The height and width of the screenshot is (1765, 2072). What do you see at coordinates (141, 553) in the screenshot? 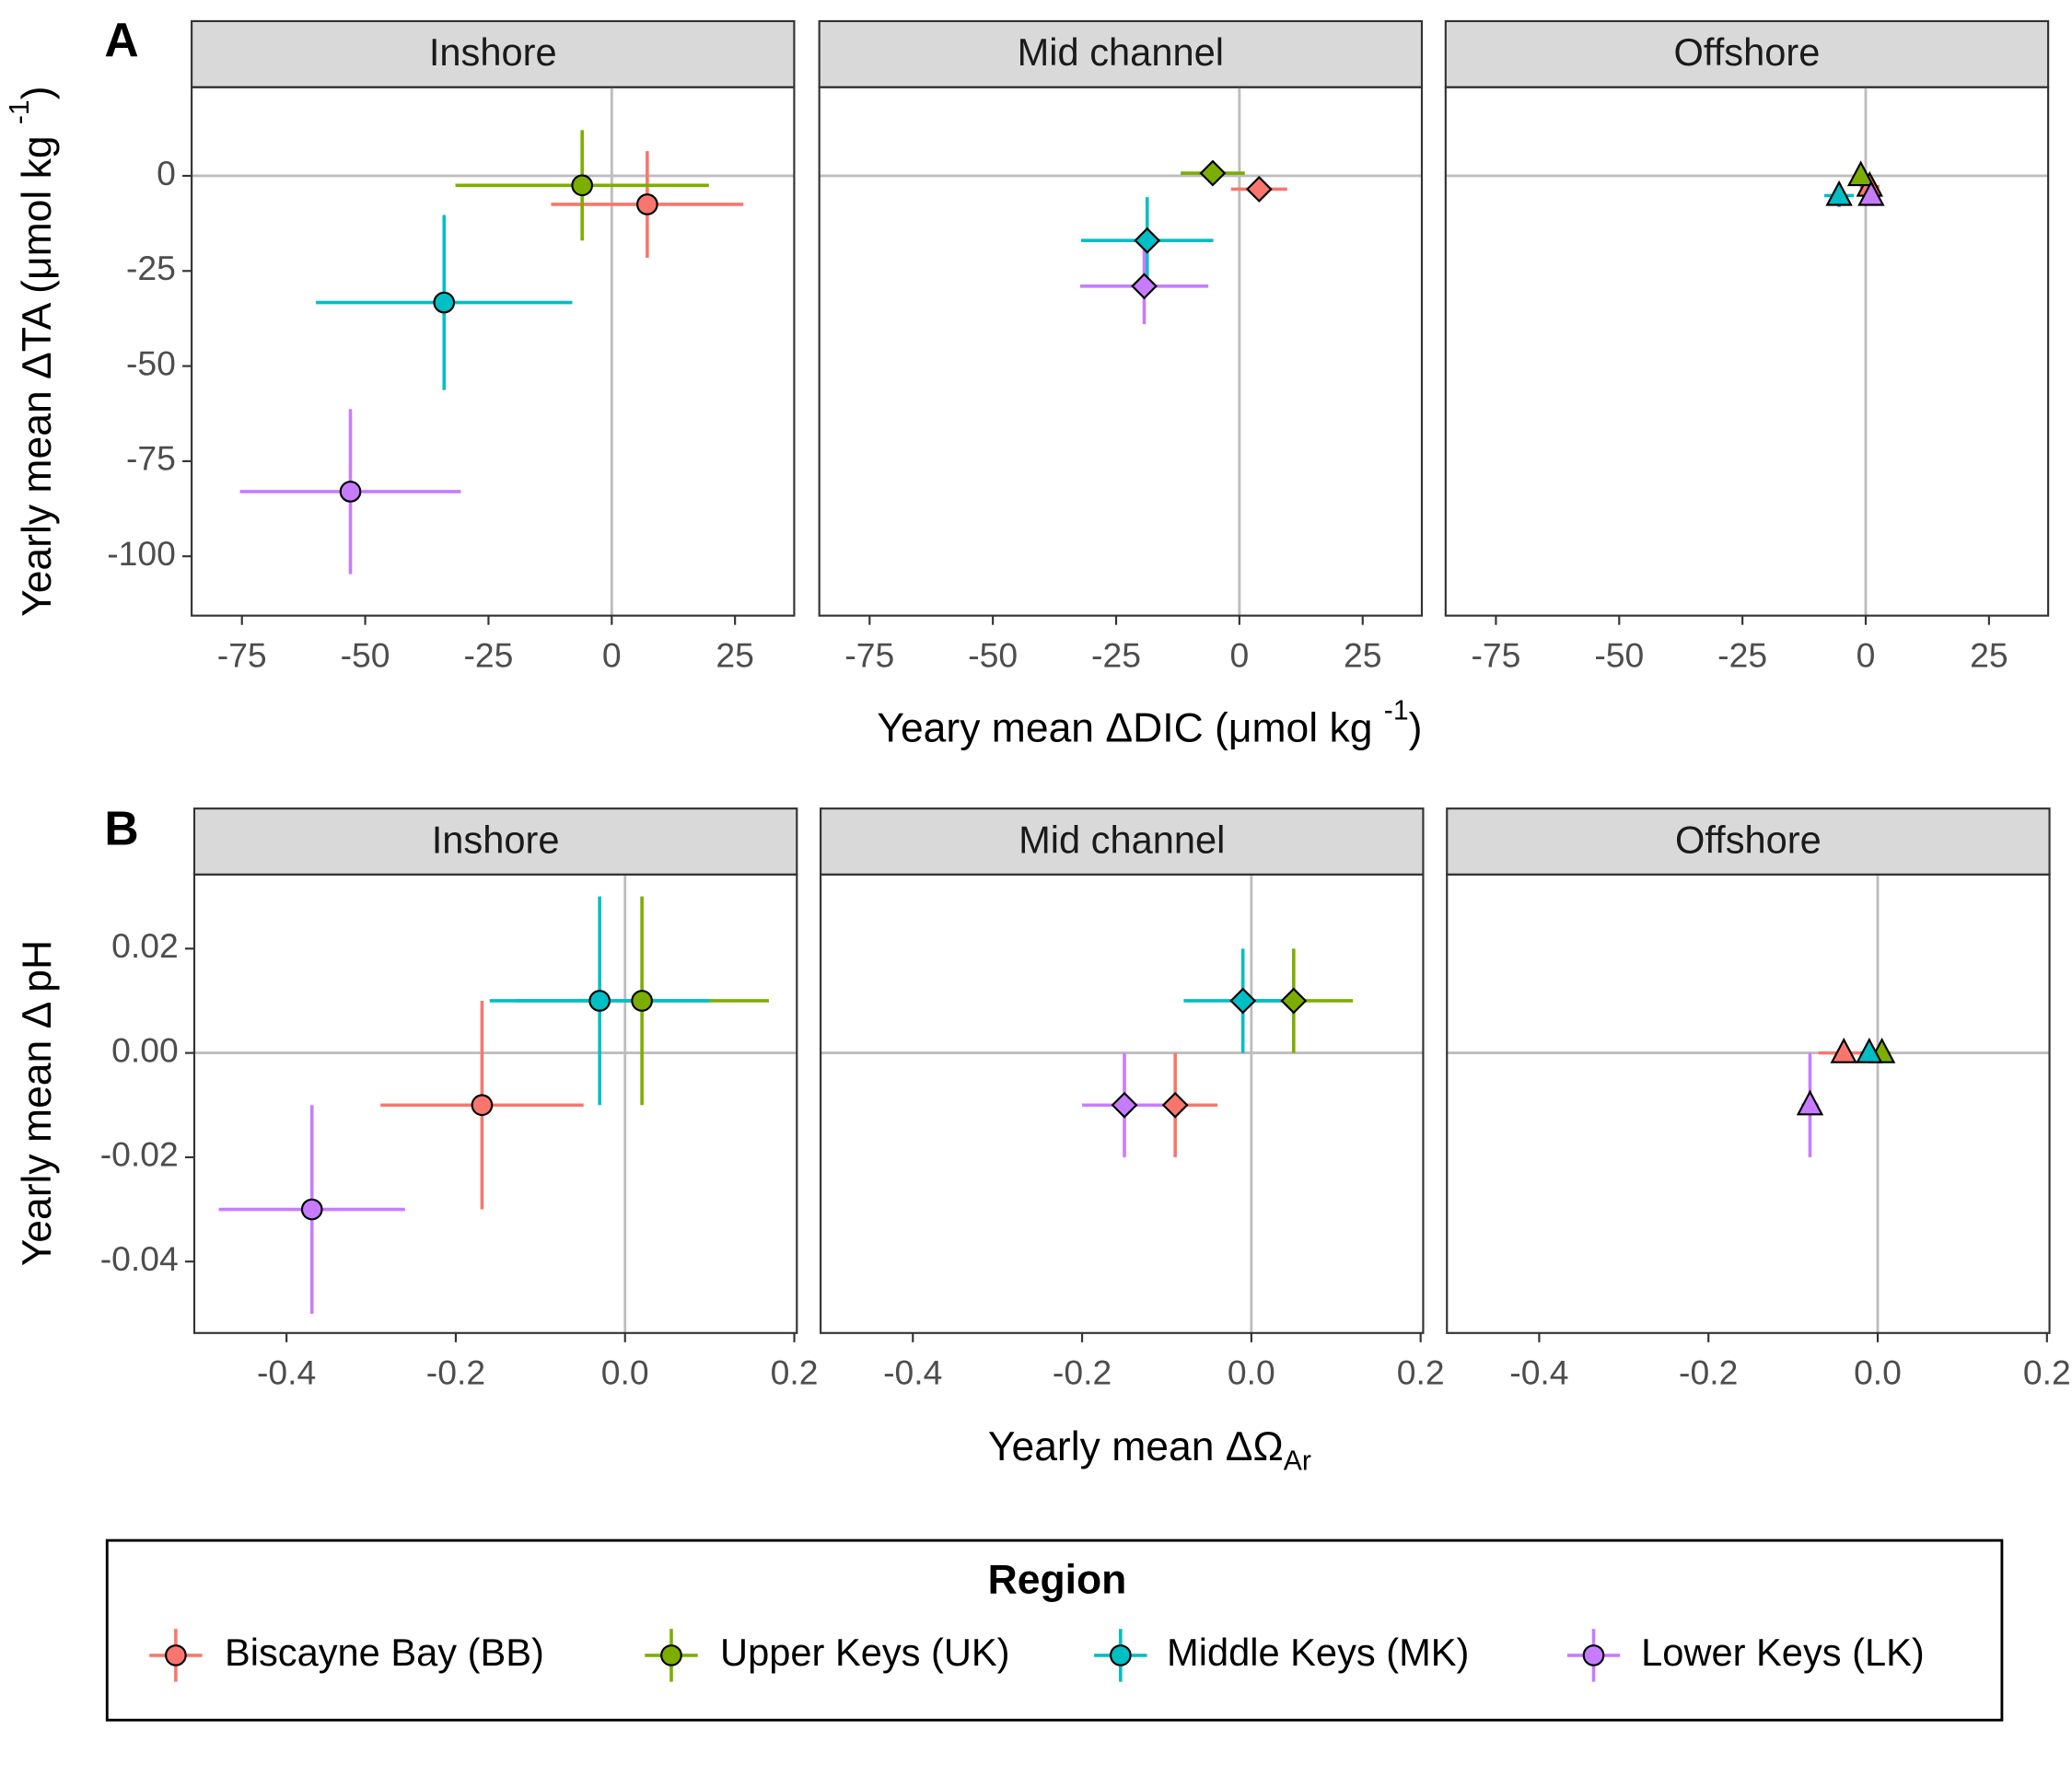
I see `y-tick-label: -100` at bounding box center [141, 553].